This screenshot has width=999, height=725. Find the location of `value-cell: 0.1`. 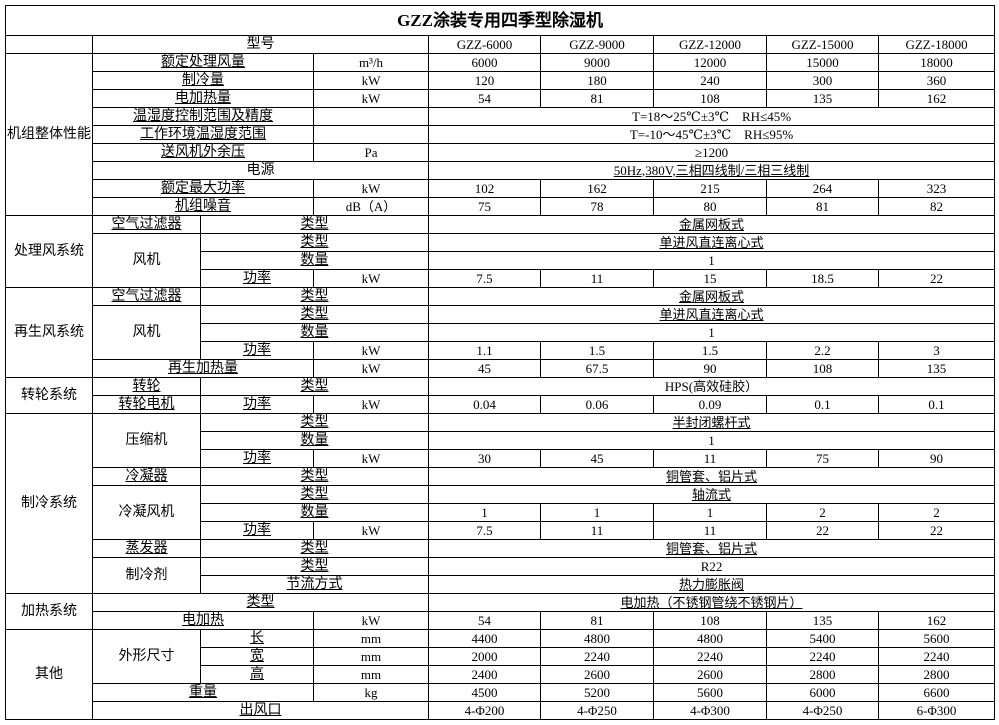

value-cell: 0.1 is located at coordinates (822, 404).